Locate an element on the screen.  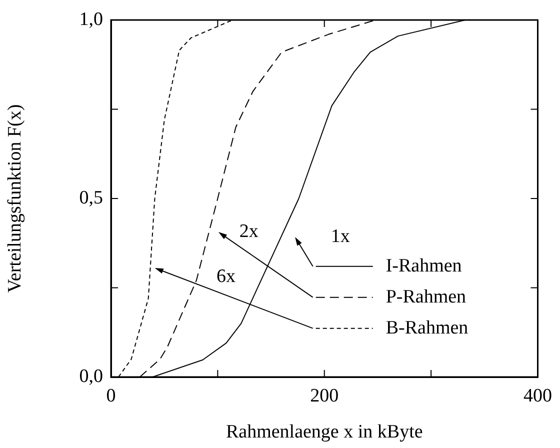
annotation: 6x is located at coordinates (226, 276).